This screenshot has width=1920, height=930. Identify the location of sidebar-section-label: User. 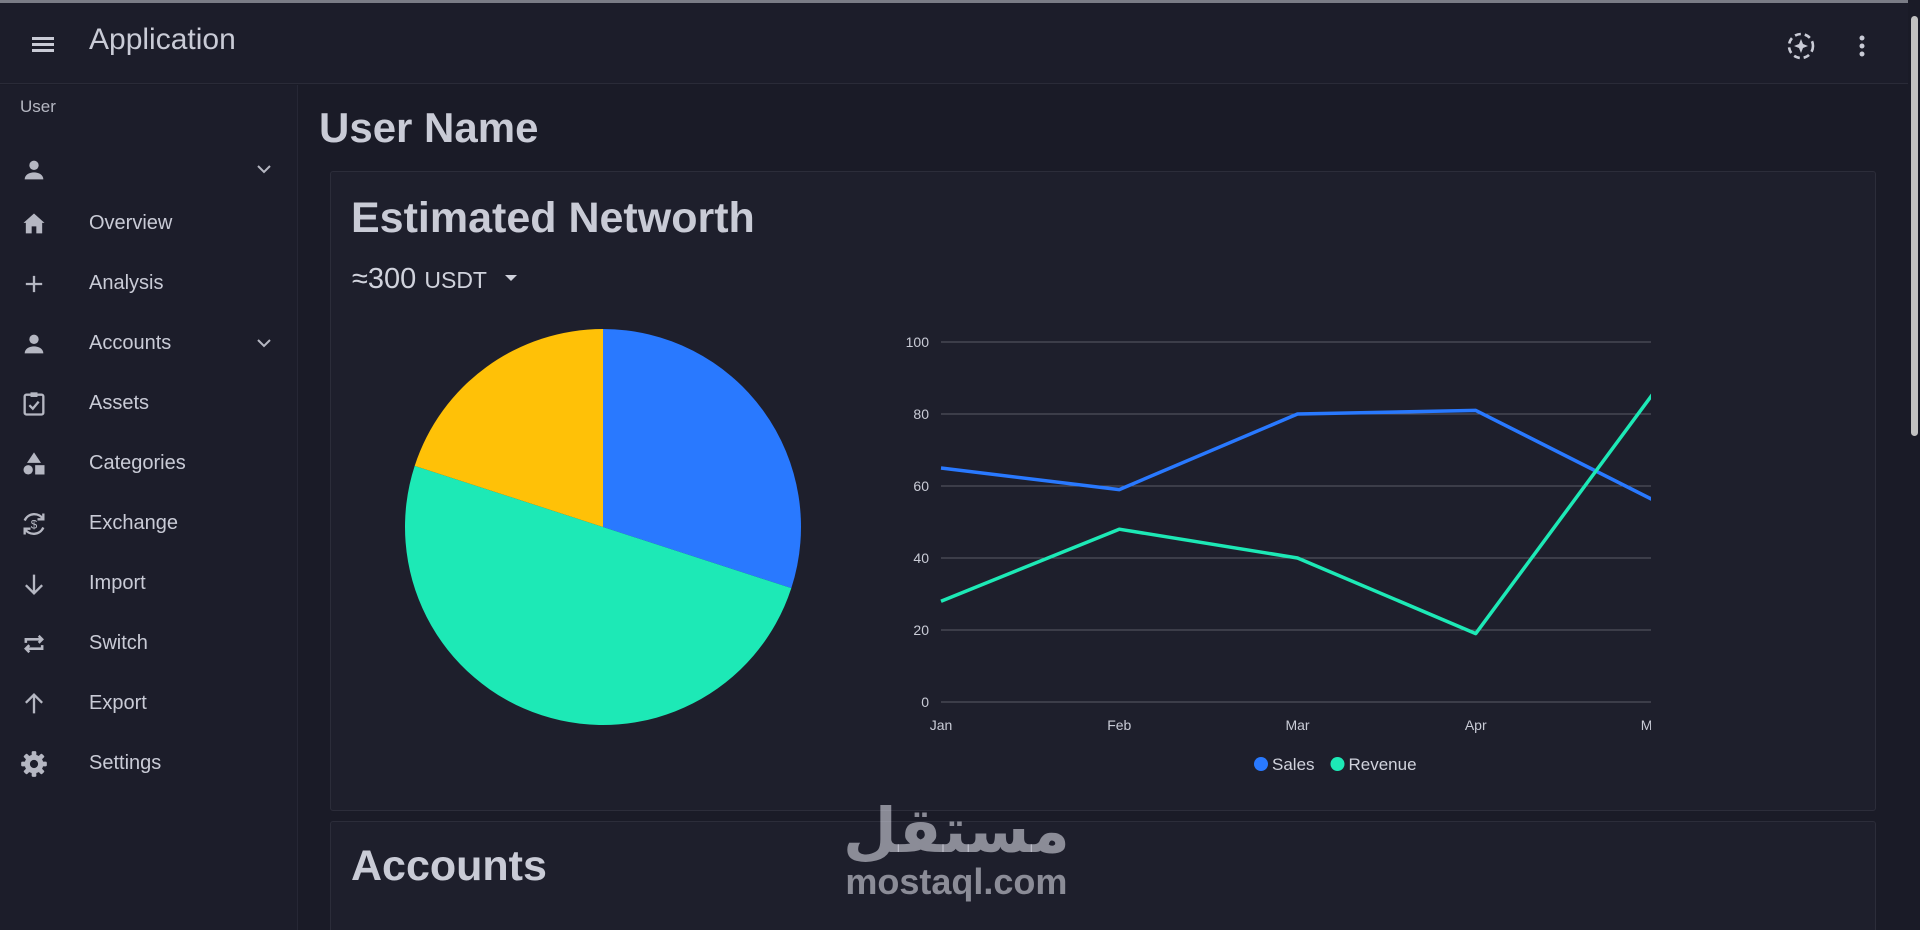
(38, 106).